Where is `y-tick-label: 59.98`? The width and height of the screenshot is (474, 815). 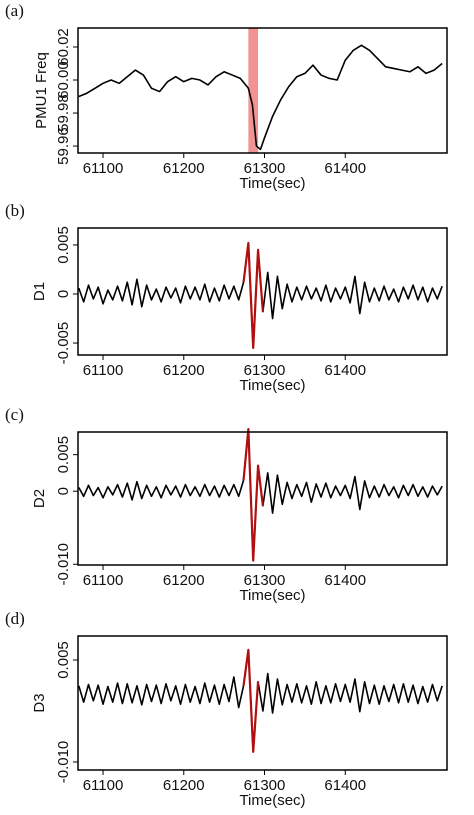
y-tick-label: 59.98 is located at coordinates (63, 113).